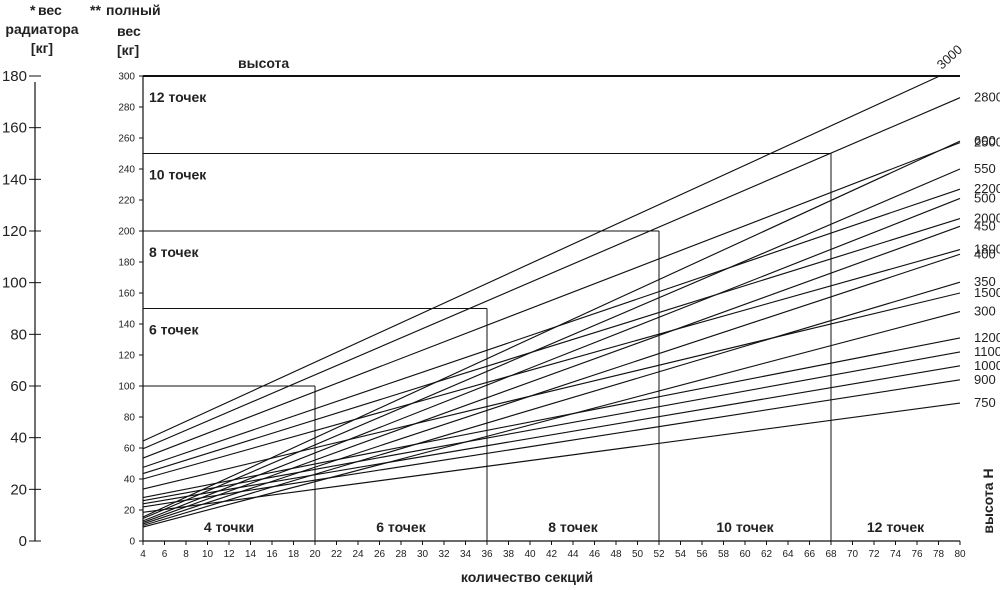  Describe the element at coordinates (988, 500) in the screenshot. I see `right-axis-title: высота H` at that location.